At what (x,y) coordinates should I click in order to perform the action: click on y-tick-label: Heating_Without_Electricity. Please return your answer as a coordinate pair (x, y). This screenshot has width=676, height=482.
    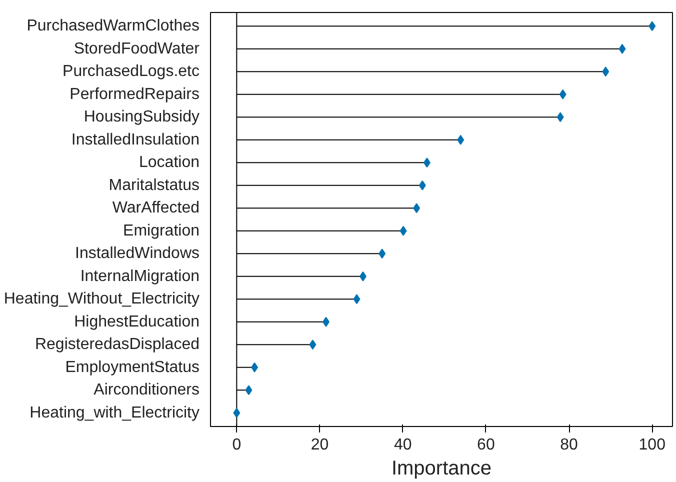
    Looking at the image, I should click on (102, 299).